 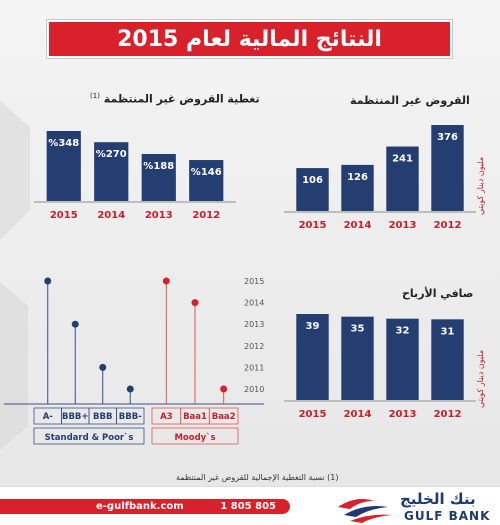 I want to click on rating-year-tick: 2014, so click(x=254, y=303).